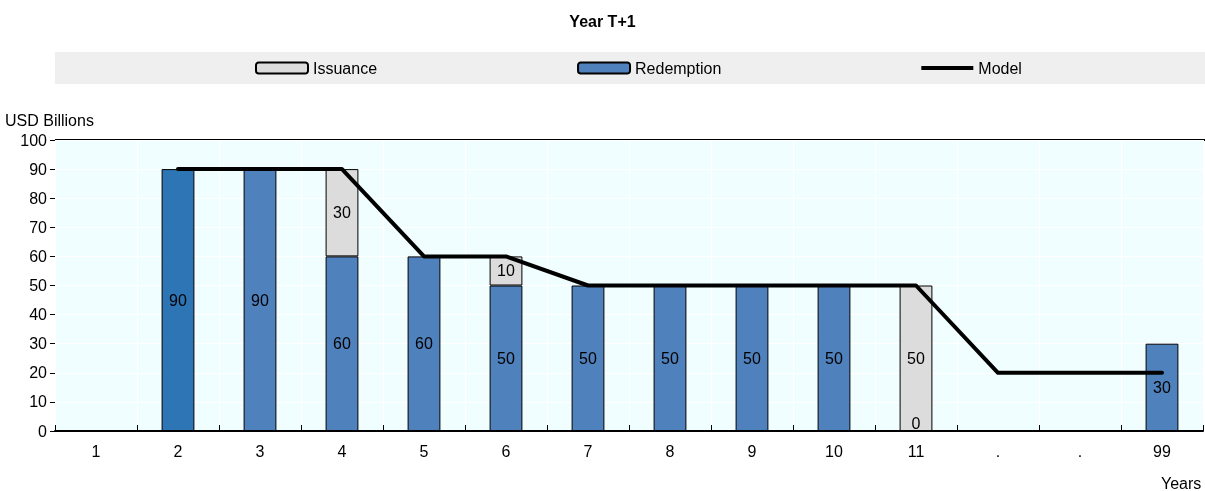 This screenshot has width=1205, height=491. I want to click on x-tick-label: 11, so click(916, 451).